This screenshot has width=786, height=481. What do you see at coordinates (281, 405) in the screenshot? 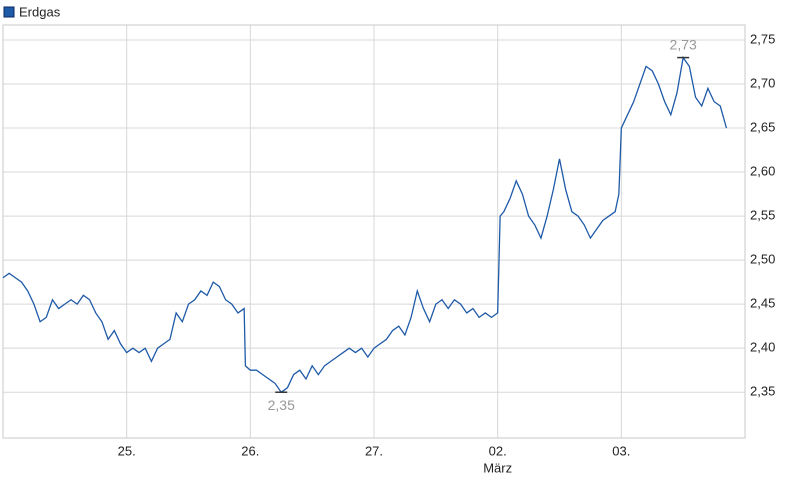
I see `annotation: 2,35` at bounding box center [281, 405].